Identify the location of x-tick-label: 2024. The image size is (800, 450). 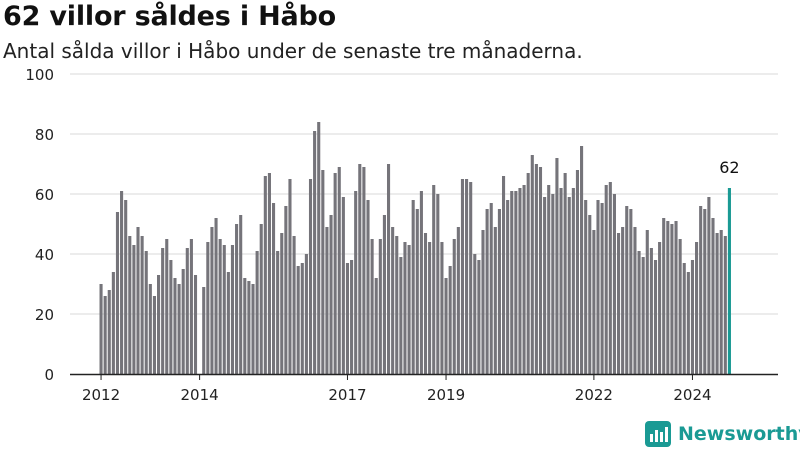
(692, 395).